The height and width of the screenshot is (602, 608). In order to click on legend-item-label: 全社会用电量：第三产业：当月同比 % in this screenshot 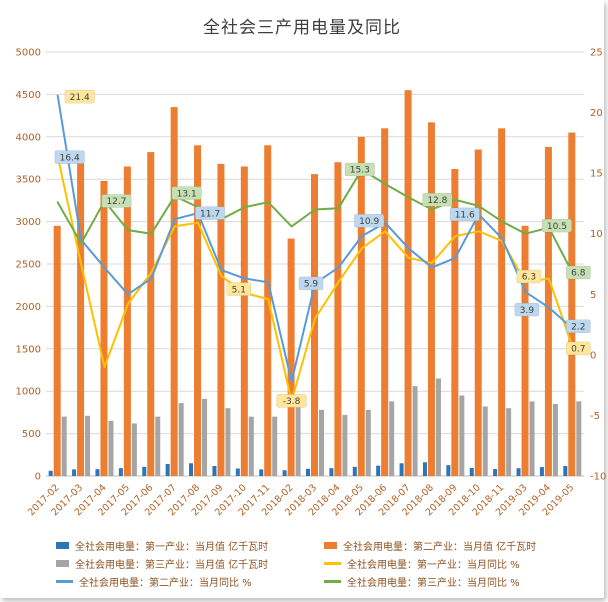, I will do `click(433, 583)`.